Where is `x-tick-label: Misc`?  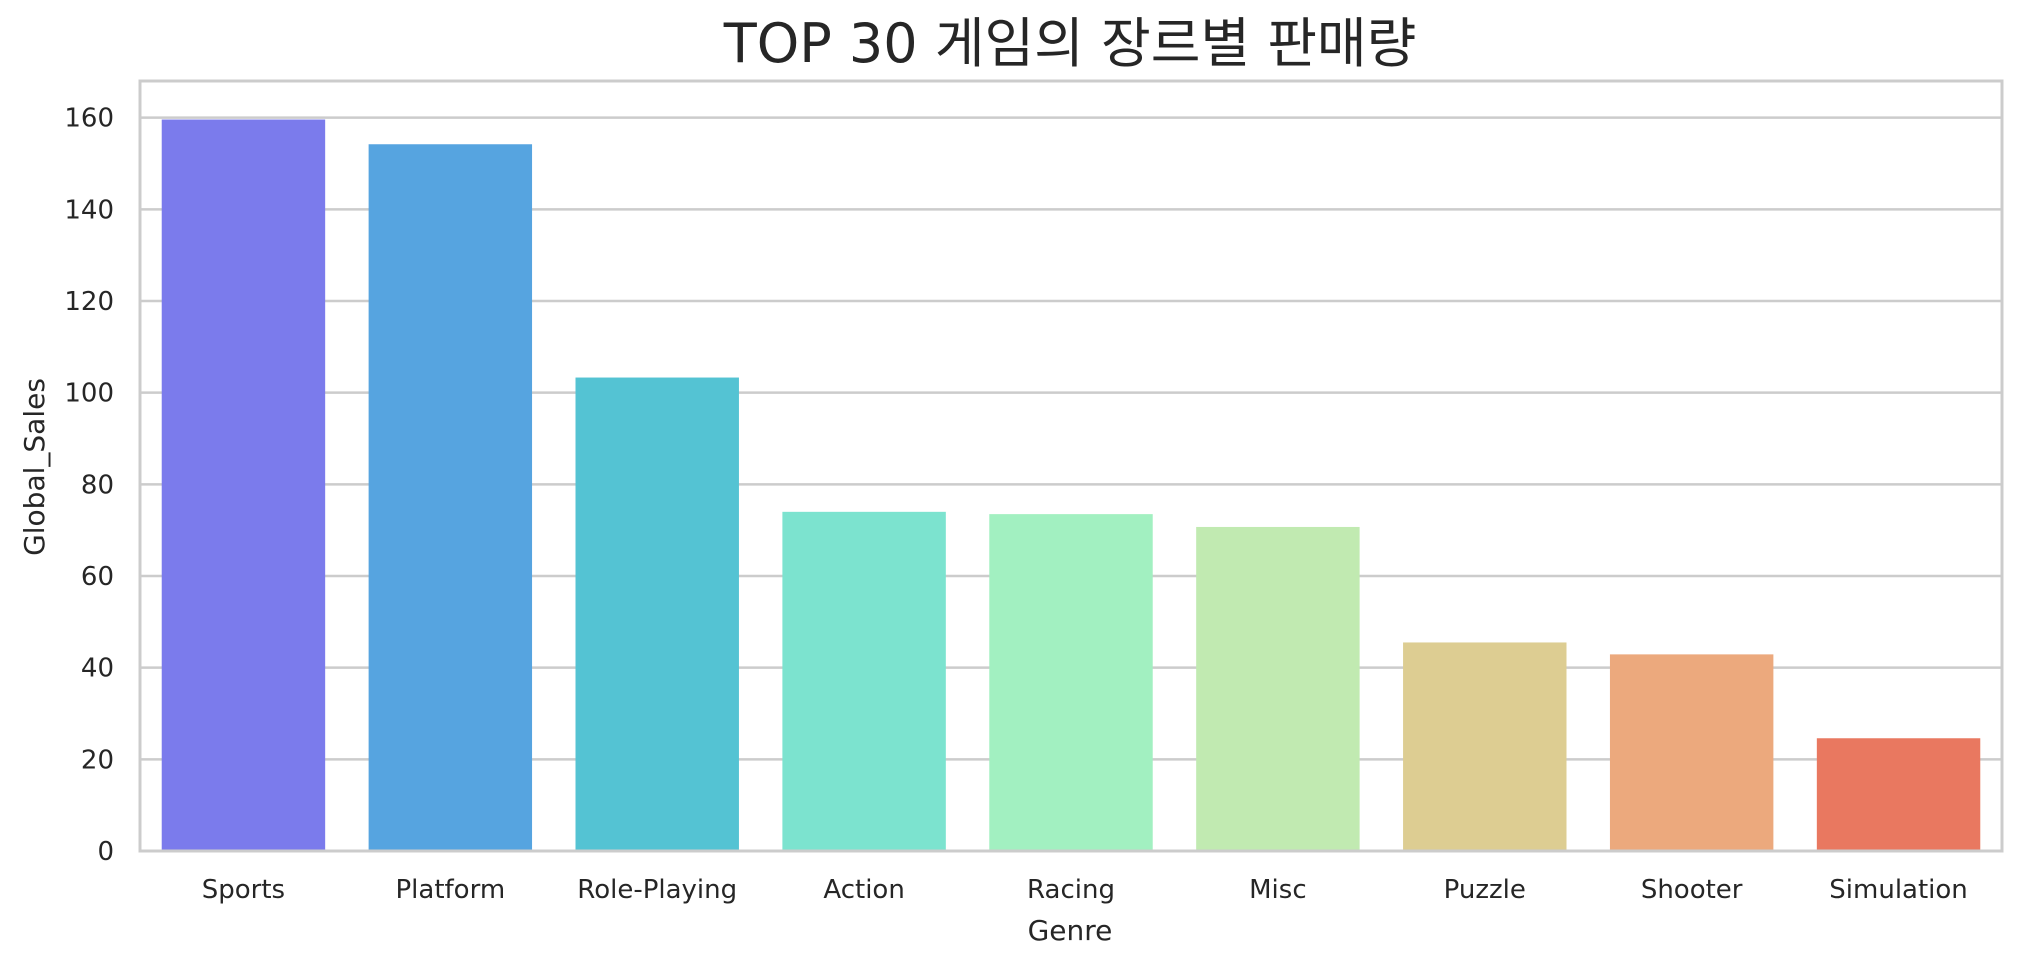 x-tick-label: Misc is located at coordinates (1278, 890).